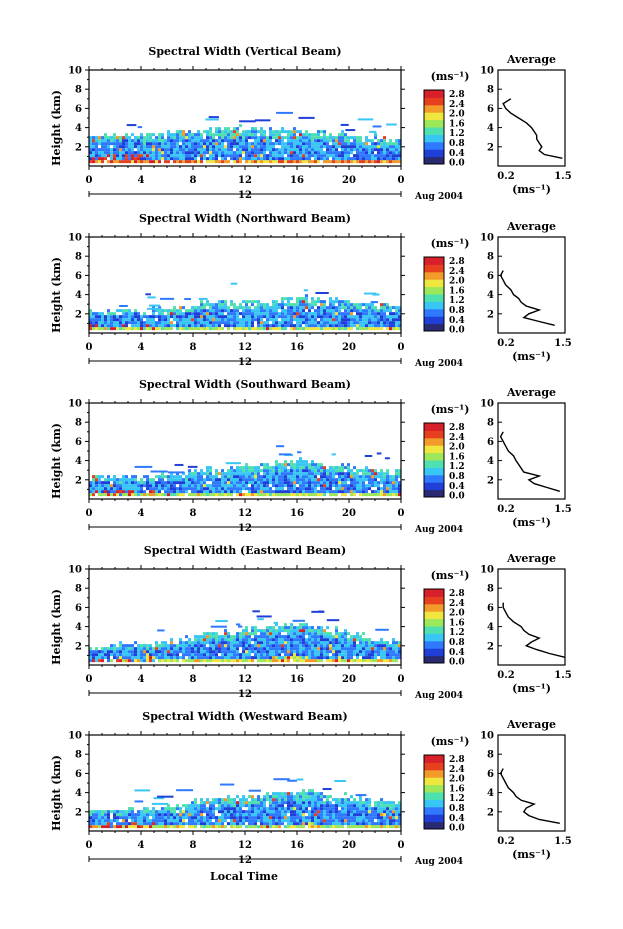 The image size is (623, 929). Describe the element at coordinates (298, 620) in the screenshot. I see `heatmap-echo` at that location.